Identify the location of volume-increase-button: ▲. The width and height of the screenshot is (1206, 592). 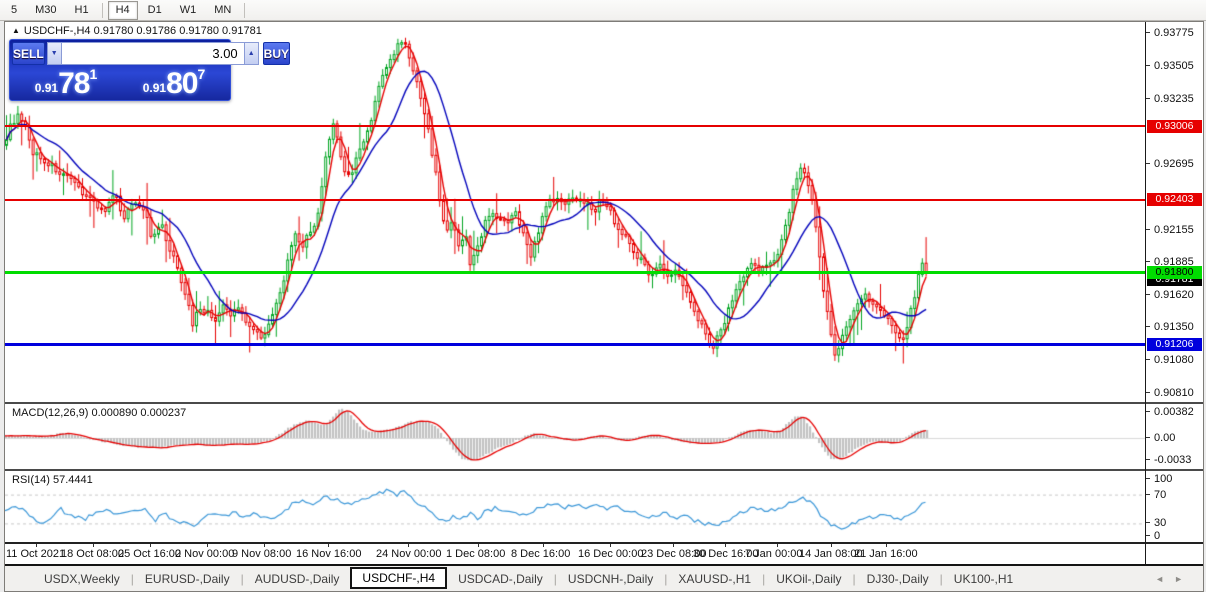
(251, 53).